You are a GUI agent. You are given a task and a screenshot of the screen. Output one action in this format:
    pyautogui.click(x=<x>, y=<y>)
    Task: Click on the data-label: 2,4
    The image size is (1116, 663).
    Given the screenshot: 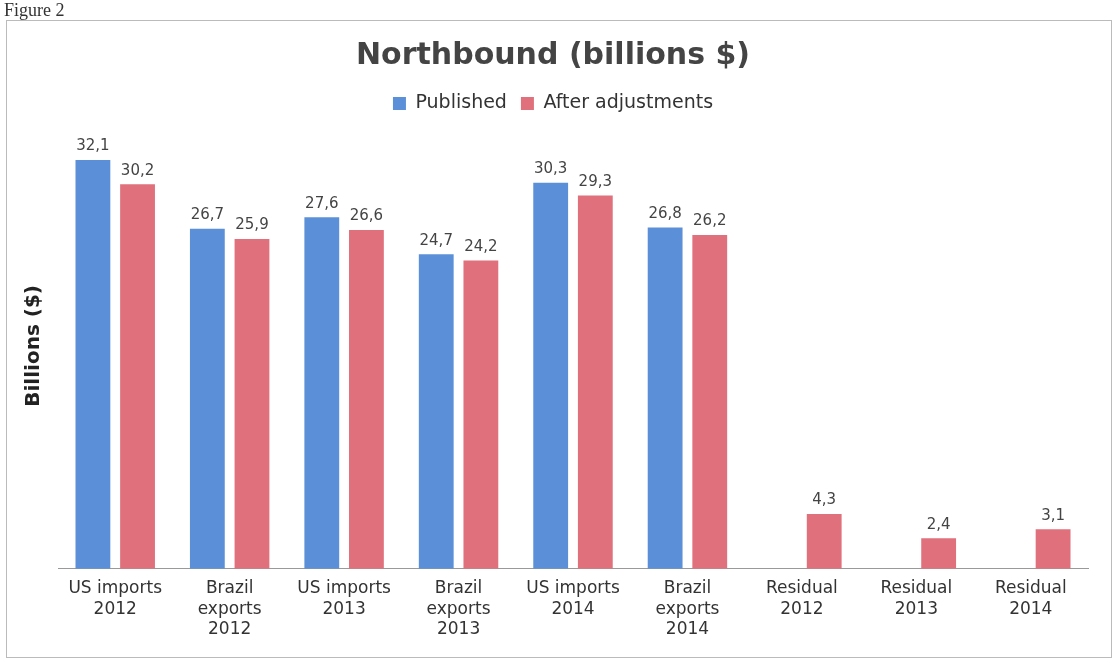 What is the action you would take?
    pyautogui.click(x=938, y=523)
    